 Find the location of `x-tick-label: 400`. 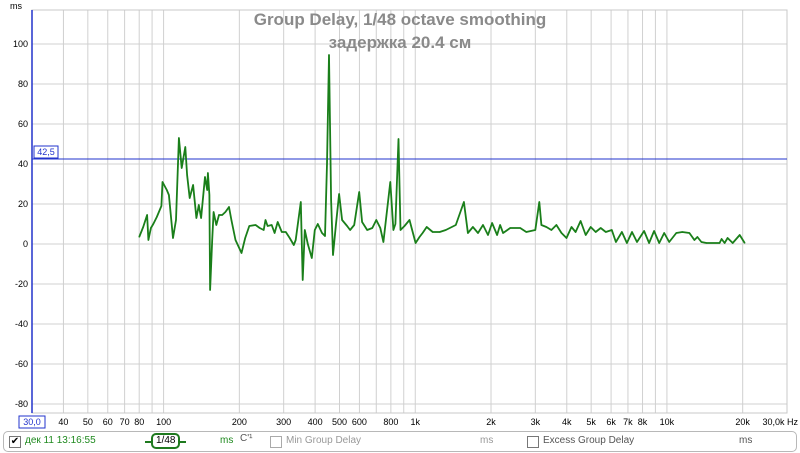

x-tick-label: 400 is located at coordinates (315, 422).